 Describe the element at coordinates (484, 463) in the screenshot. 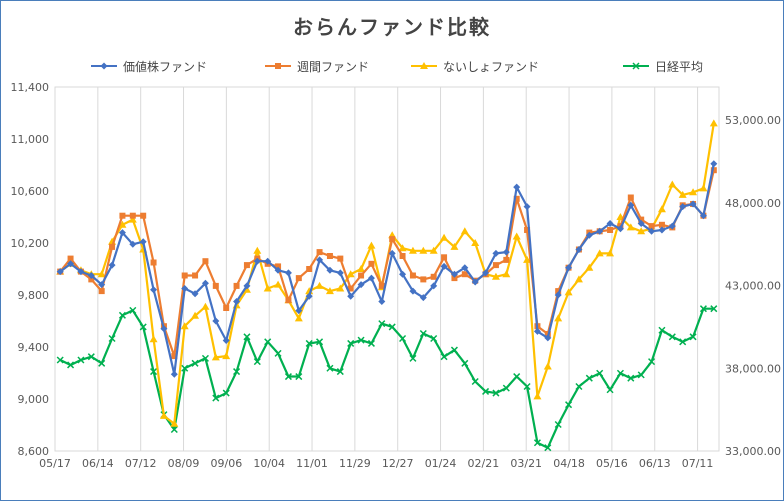

I see `x-tick-label: 02/21` at that location.